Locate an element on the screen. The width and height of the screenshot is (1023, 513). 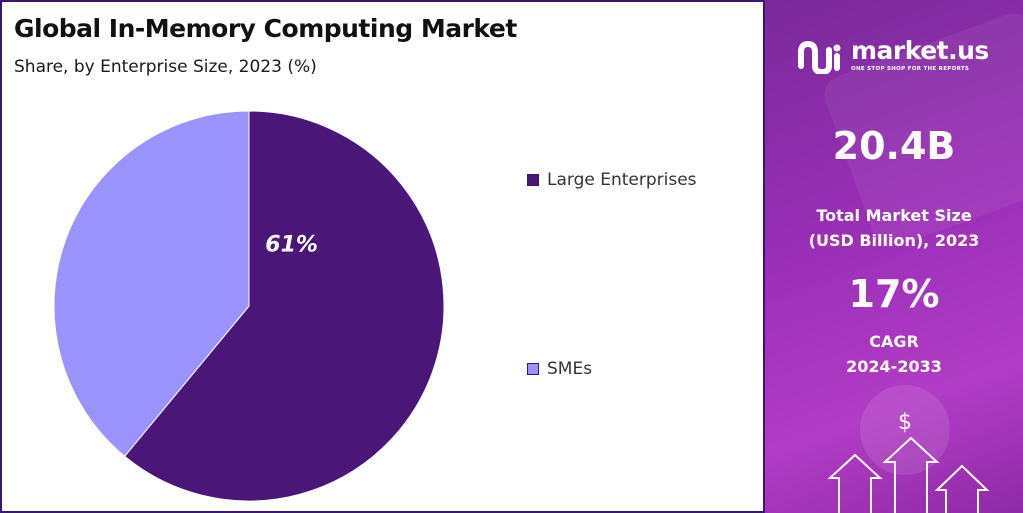
market-us-logo-icon is located at coordinates (819, 57).